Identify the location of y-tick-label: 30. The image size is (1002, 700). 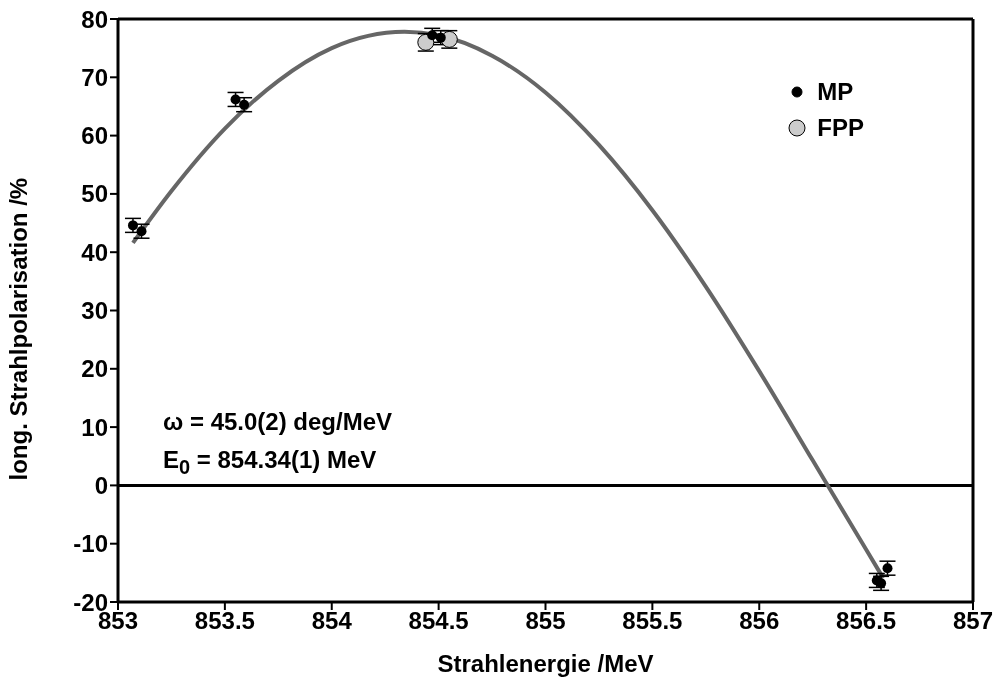
(94, 311).